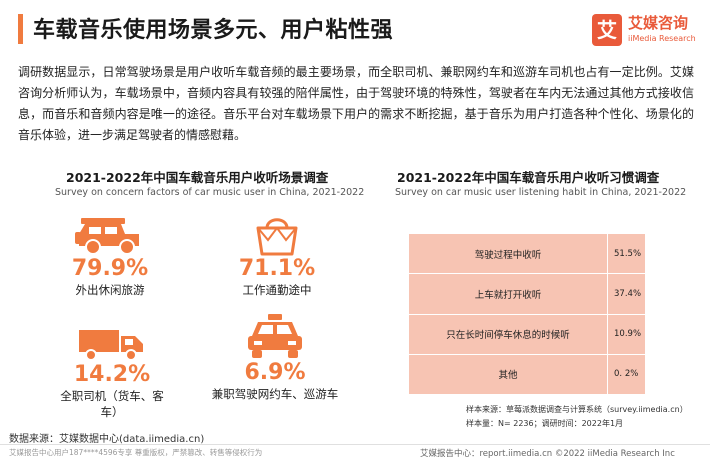 The image size is (710, 461). I want to click on stat-value: 79.9%, so click(110, 268).